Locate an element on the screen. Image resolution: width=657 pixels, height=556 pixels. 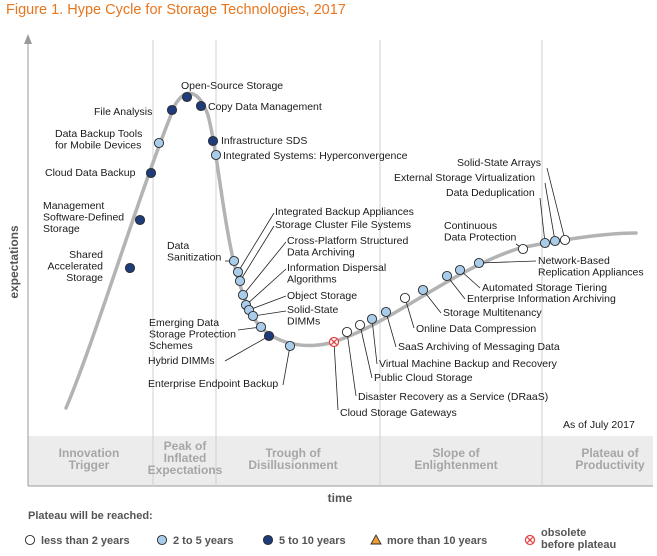
tech-label: Integrated Backup Appliances is located at coordinates (344, 212).